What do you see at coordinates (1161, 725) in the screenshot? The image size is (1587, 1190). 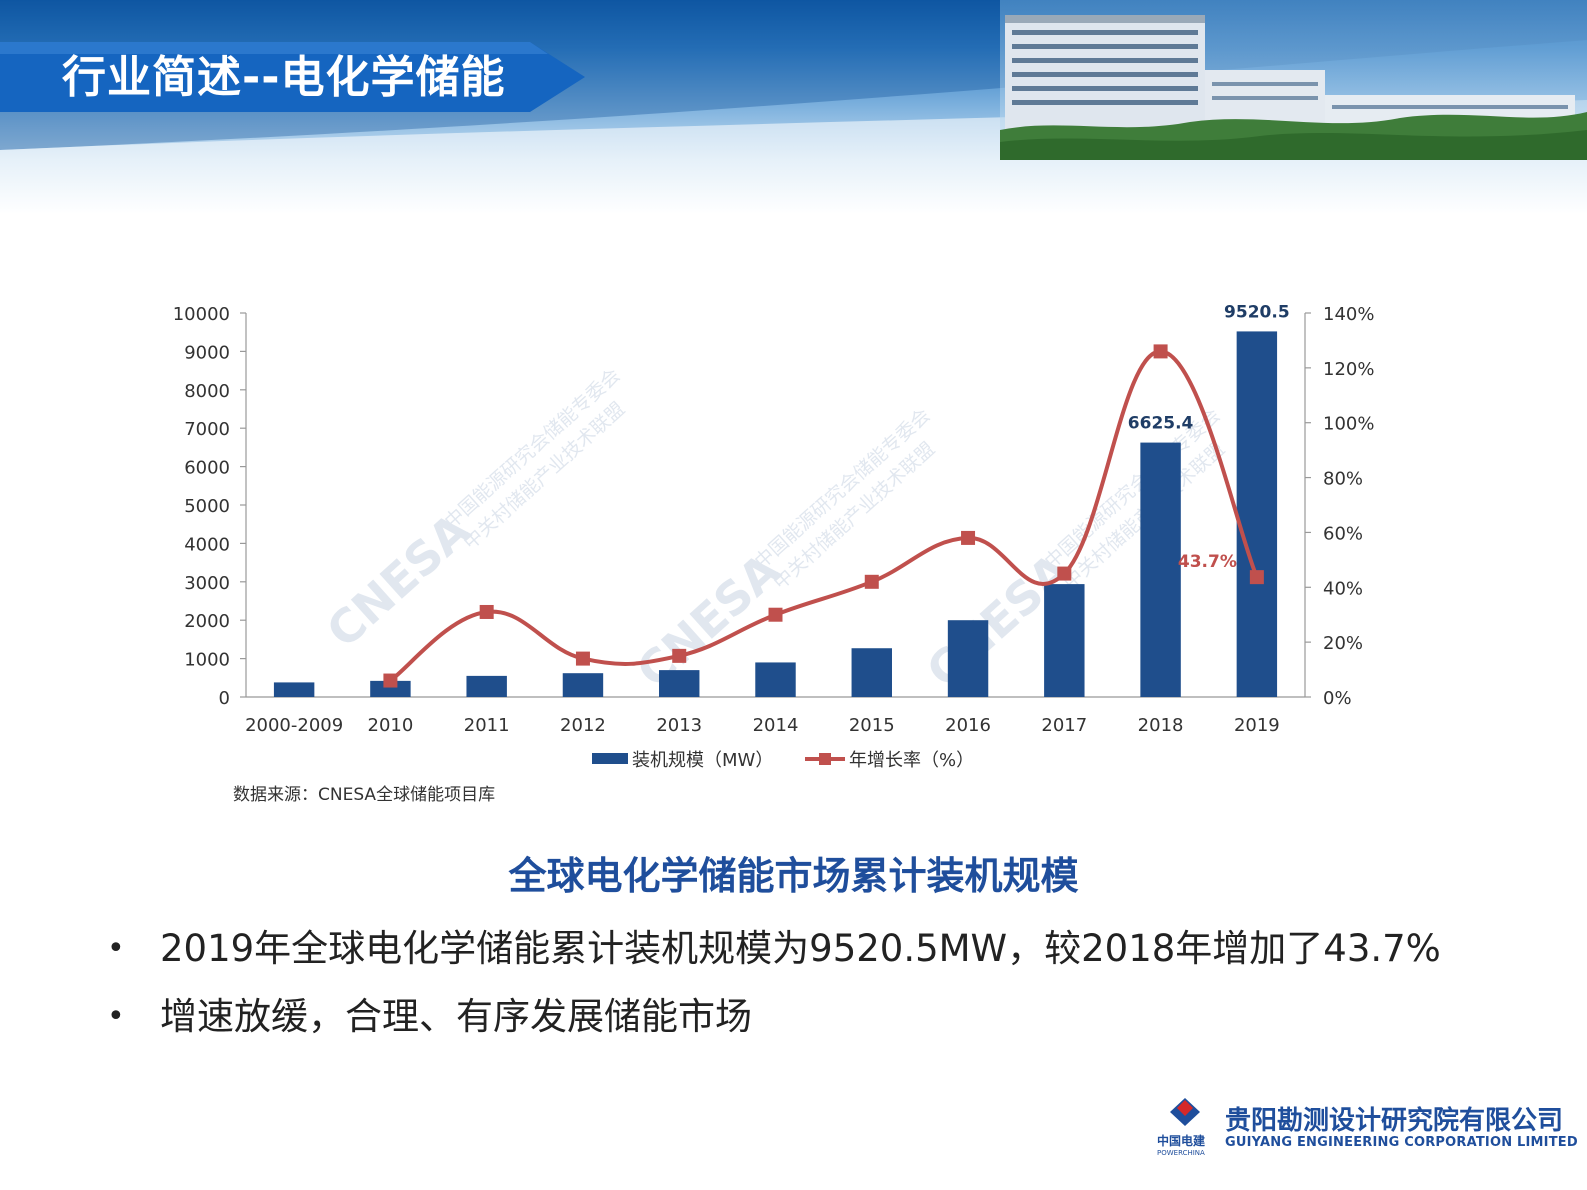 I see `x-axis-tick-label: 2018` at bounding box center [1161, 725].